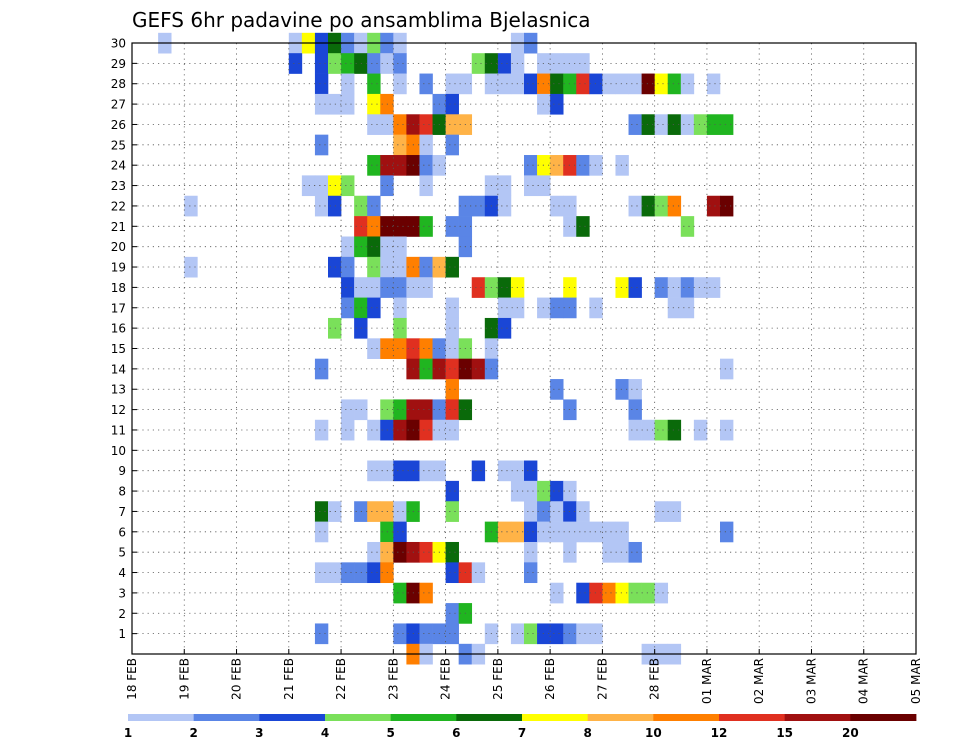  Describe the element at coordinates (759, 681) in the screenshot. I see `x-tick-label: 02 MAR` at that location.